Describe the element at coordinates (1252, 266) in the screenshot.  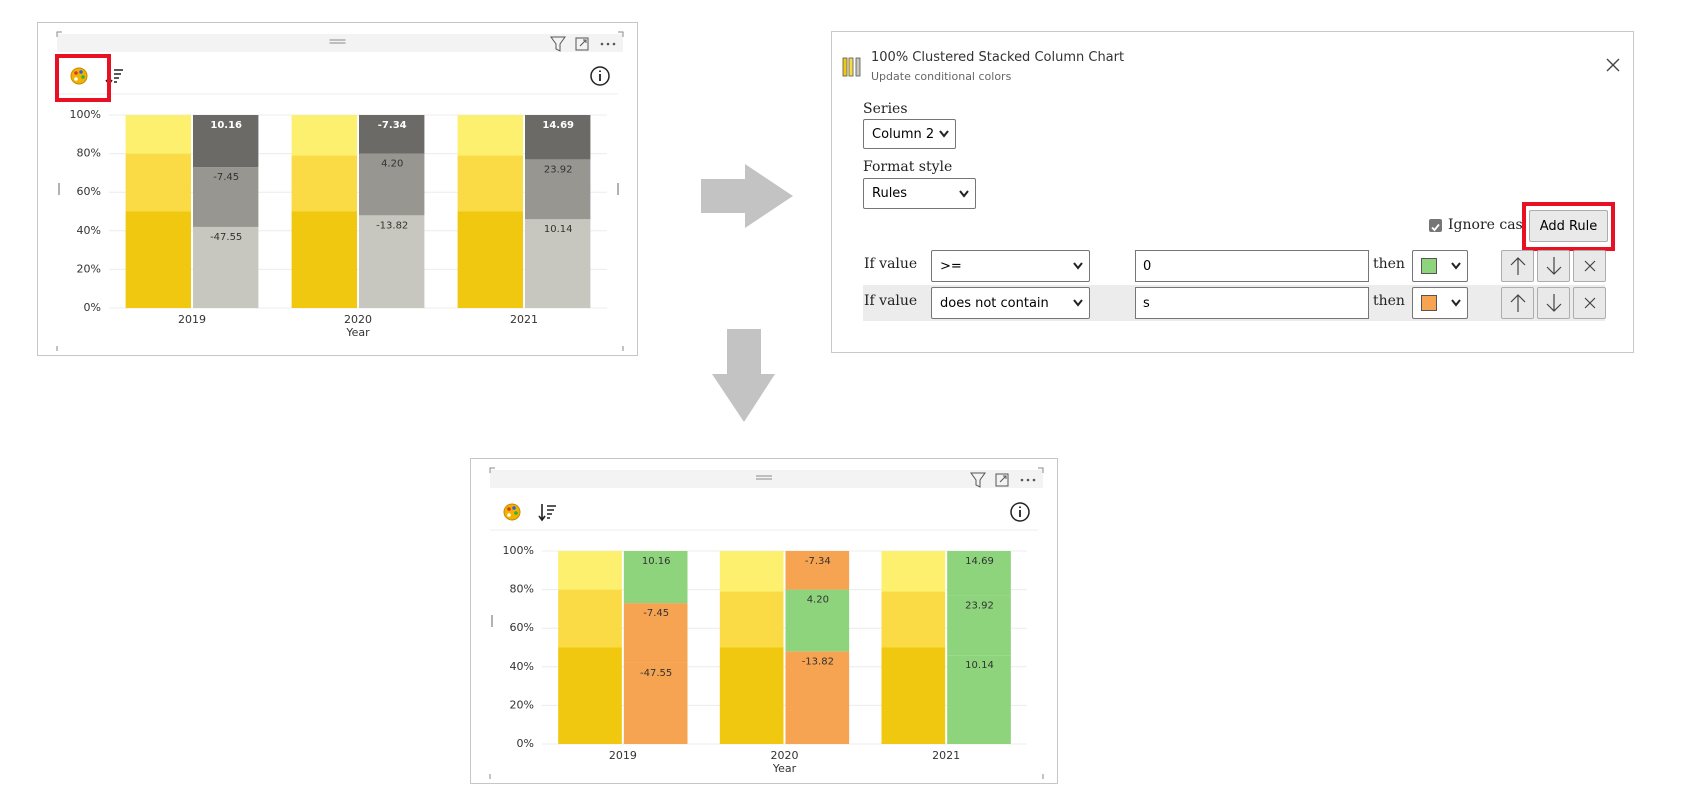
I see `value-input: 0` at that location.